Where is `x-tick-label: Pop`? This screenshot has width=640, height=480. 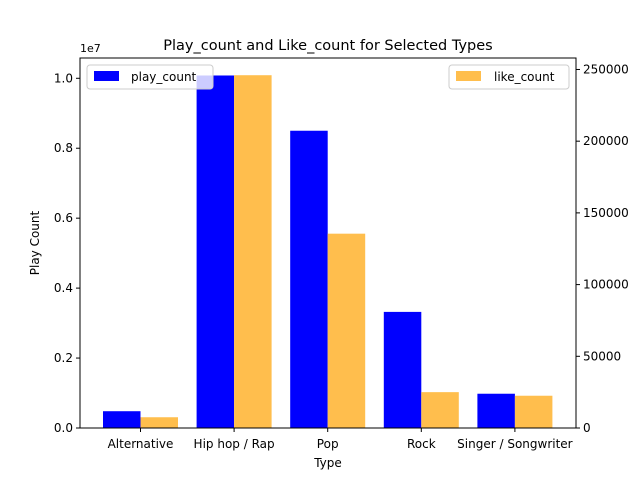
x-tick-label: Pop is located at coordinates (328, 444).